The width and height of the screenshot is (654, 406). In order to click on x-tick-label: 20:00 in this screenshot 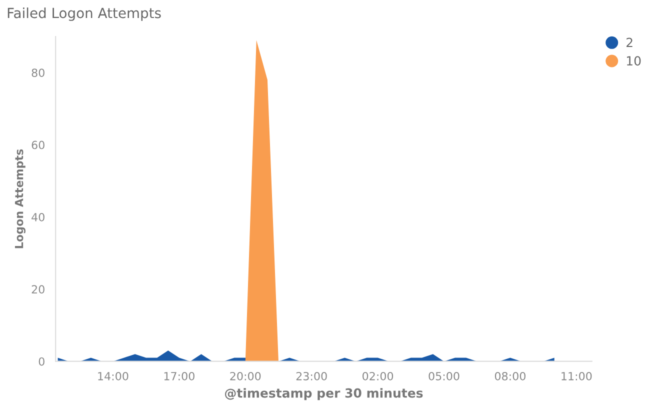, I will do `click(245, 376)`.